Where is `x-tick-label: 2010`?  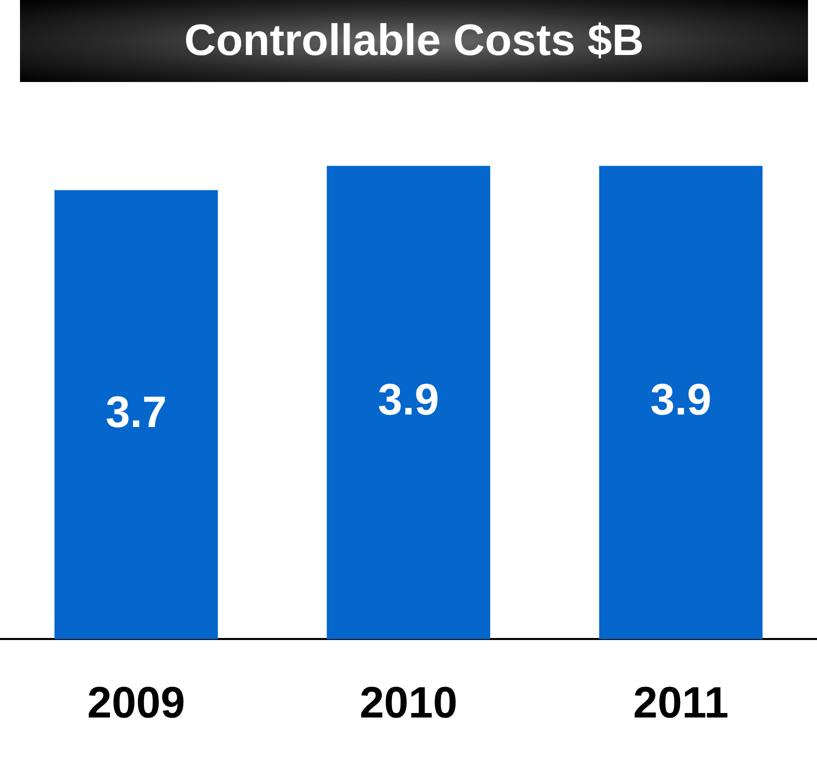
x-tick-label: 2010 is located at coordinates (409, 703).